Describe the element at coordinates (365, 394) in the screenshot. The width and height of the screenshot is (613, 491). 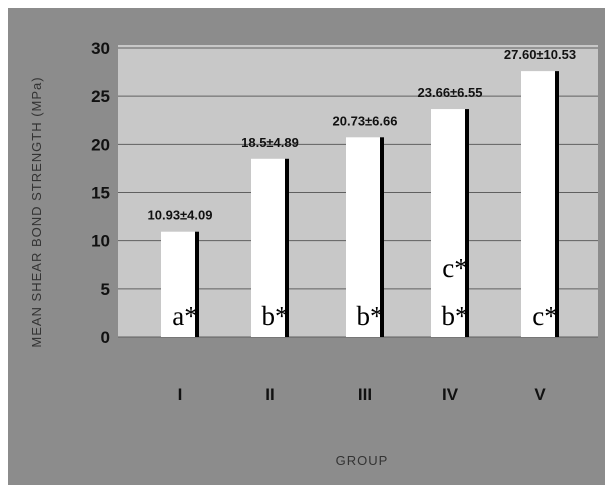
I see `x-tick-label: III` at that location.